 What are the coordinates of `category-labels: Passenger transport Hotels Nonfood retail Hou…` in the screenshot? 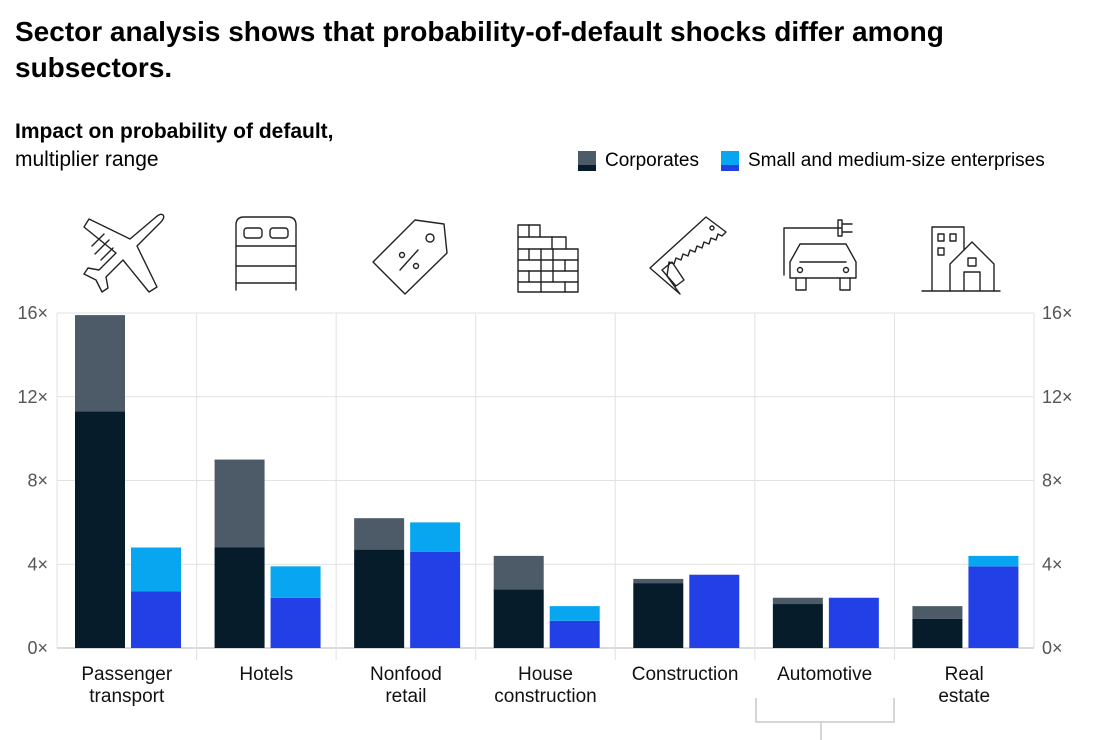 It's located at (535, 685).